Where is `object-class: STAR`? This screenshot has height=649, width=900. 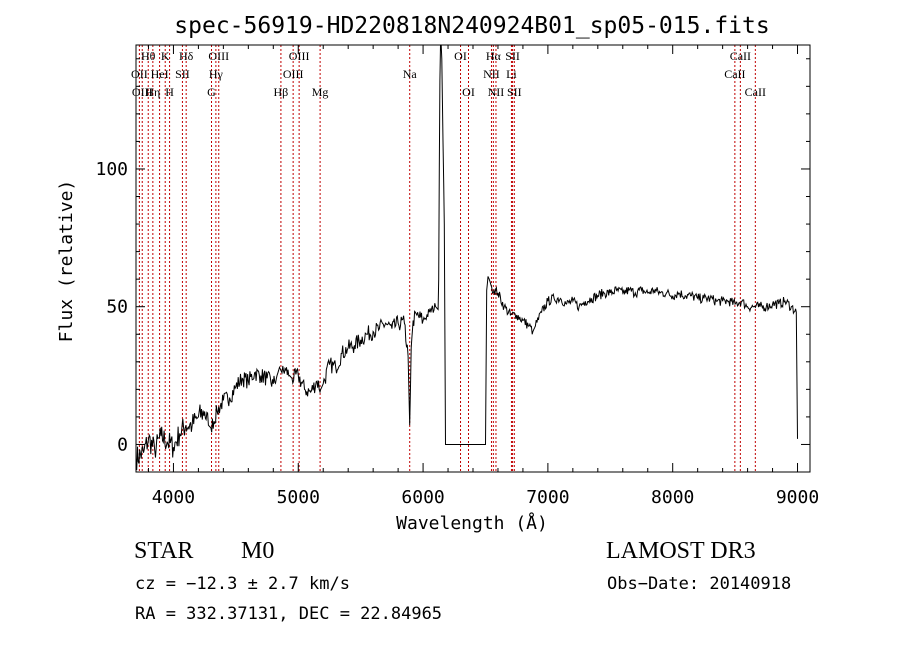
object-class: STAR is located at coordinates (164, 551).